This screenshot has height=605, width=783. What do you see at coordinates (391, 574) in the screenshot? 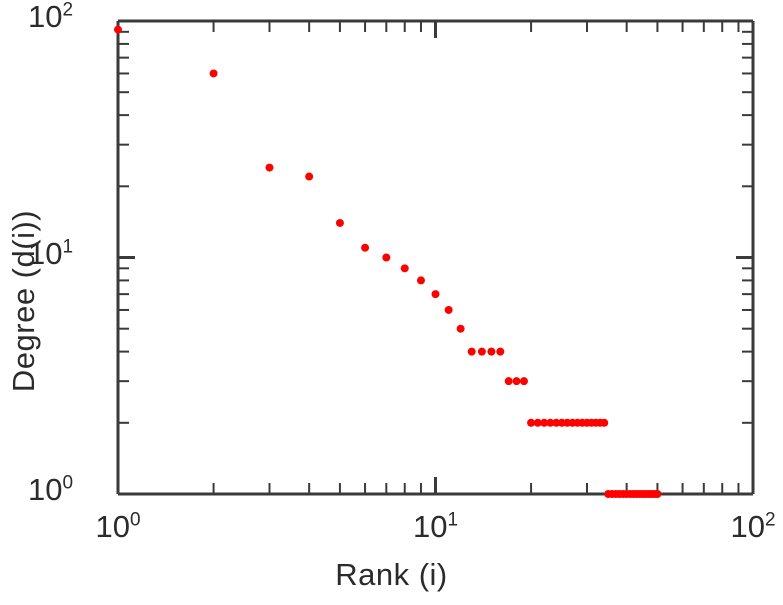
I see `x-axis-label: Rank (i)` at bounding box center [391, 574].